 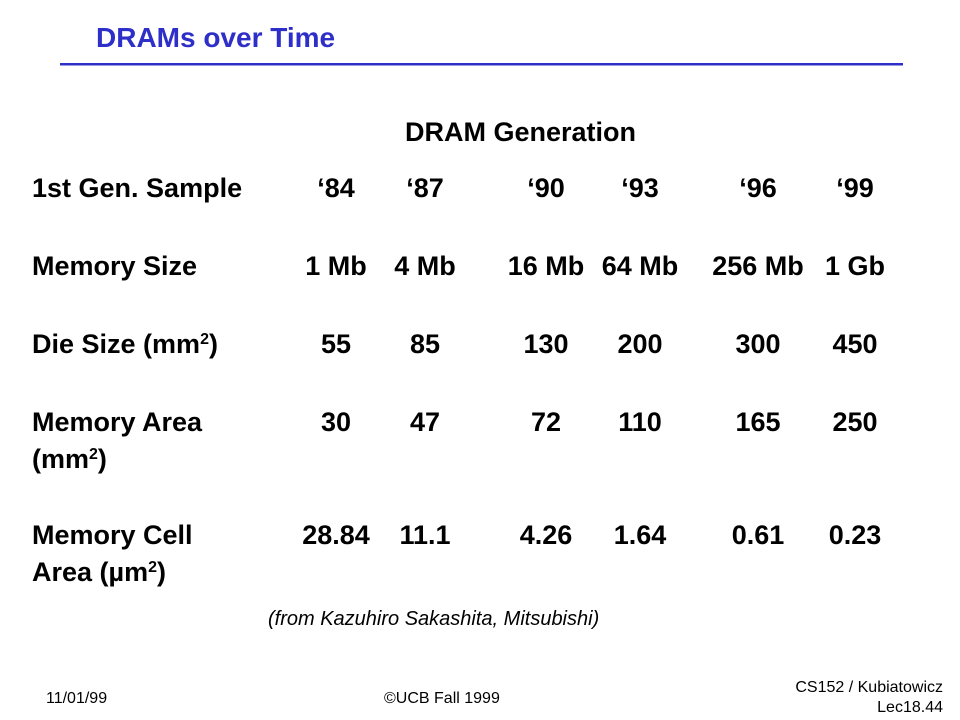 I want to click on table-cell: 30, so click(x=336, y=422).